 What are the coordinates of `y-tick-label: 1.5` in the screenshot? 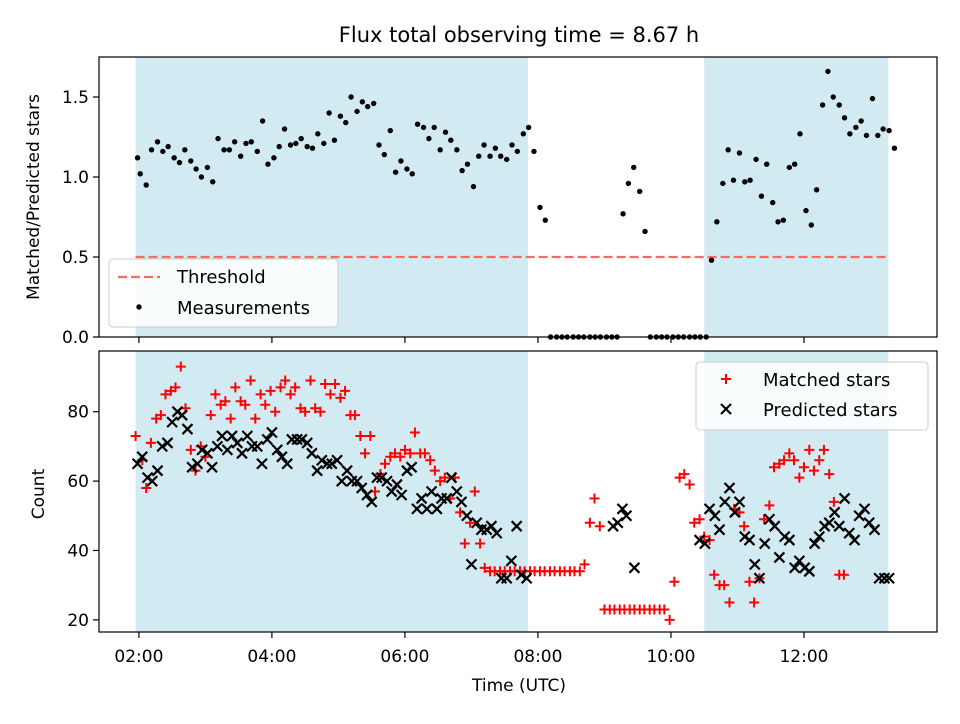 It's located at (75, 98).